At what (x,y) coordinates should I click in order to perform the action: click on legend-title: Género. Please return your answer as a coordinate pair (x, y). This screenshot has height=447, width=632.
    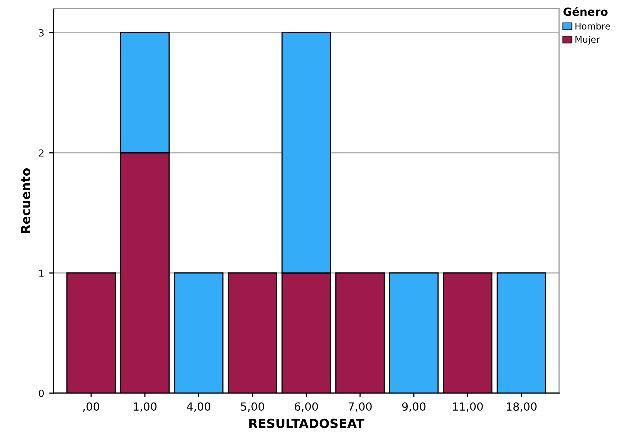
    Looking at the image, I should click on (586, 11).